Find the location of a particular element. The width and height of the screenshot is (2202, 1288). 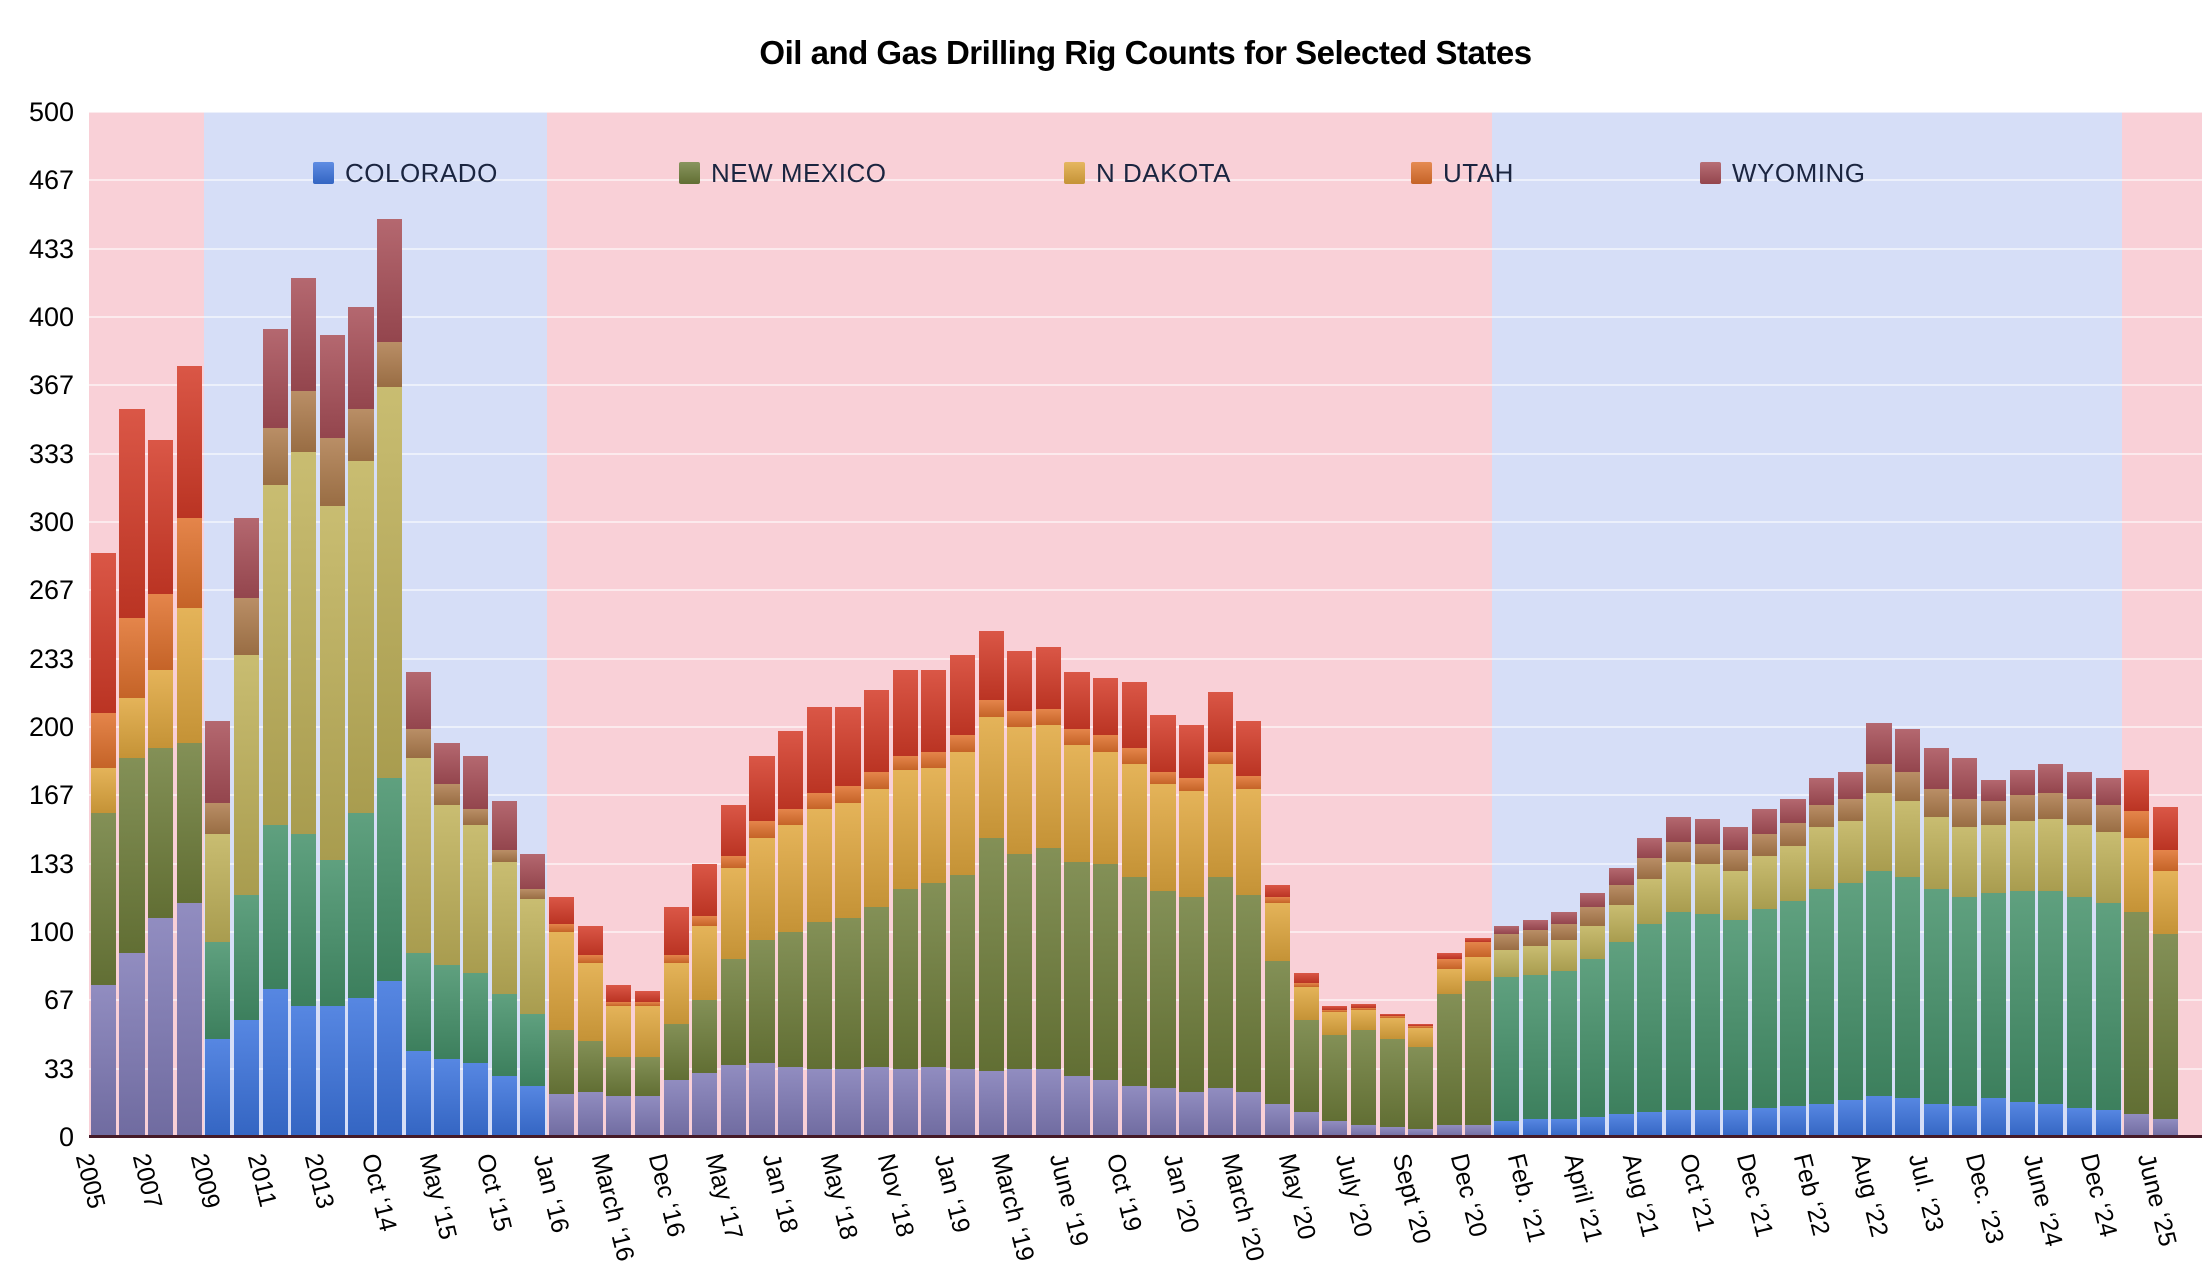

bar-May ‘15 is located at coordinates (447, 940).